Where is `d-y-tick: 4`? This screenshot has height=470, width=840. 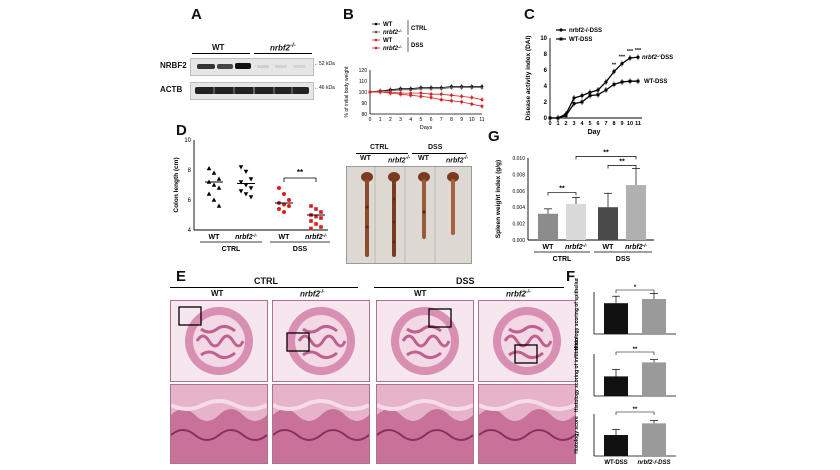
d-y-tick: 4 is located at coordinates (190, 231).